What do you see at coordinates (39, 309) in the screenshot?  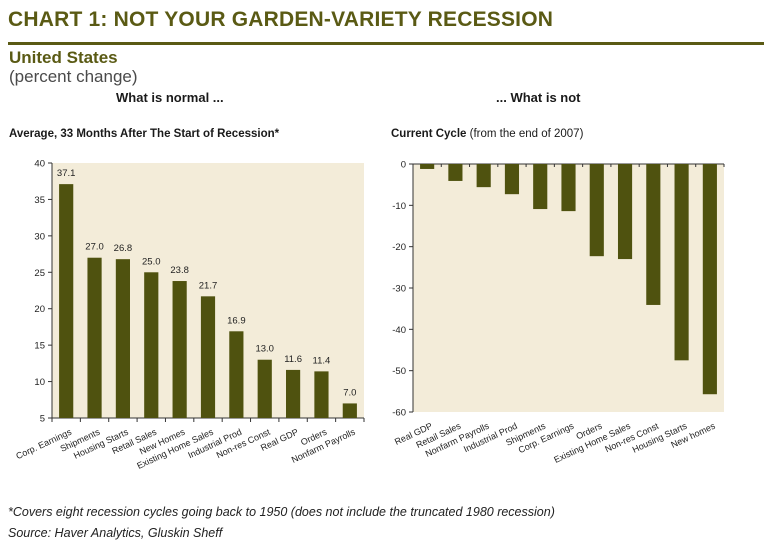 I see `left-chart-y-tick-label: 20` at bounding box center [39, 309].